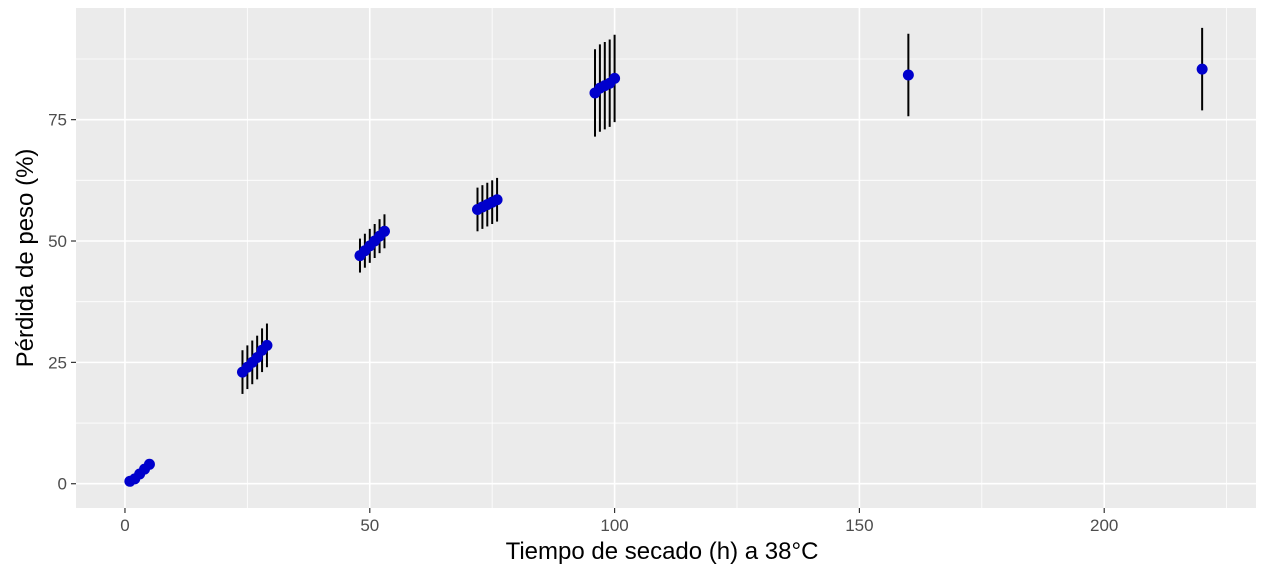  I want to click on y-tick-label: 75, so click(57, 120).